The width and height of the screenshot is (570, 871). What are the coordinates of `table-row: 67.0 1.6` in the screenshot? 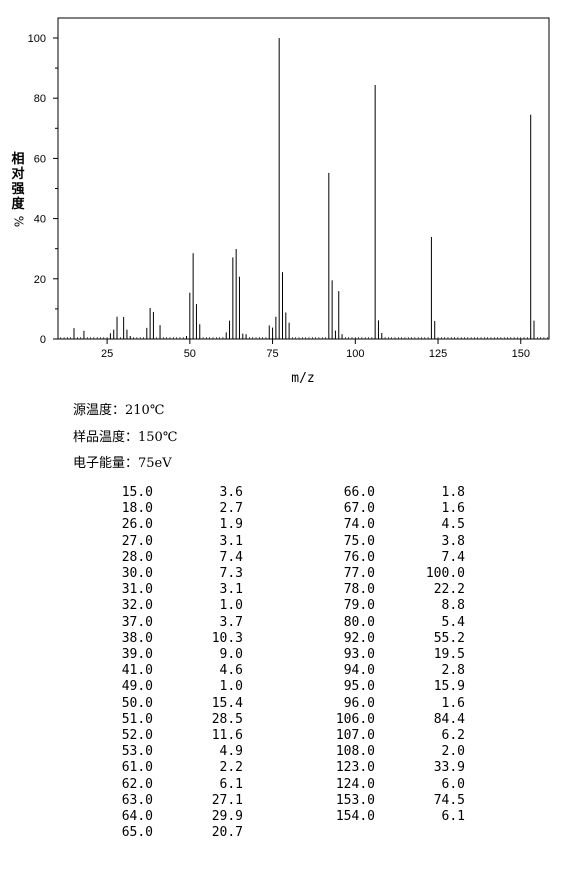 It's located at (380, 509).